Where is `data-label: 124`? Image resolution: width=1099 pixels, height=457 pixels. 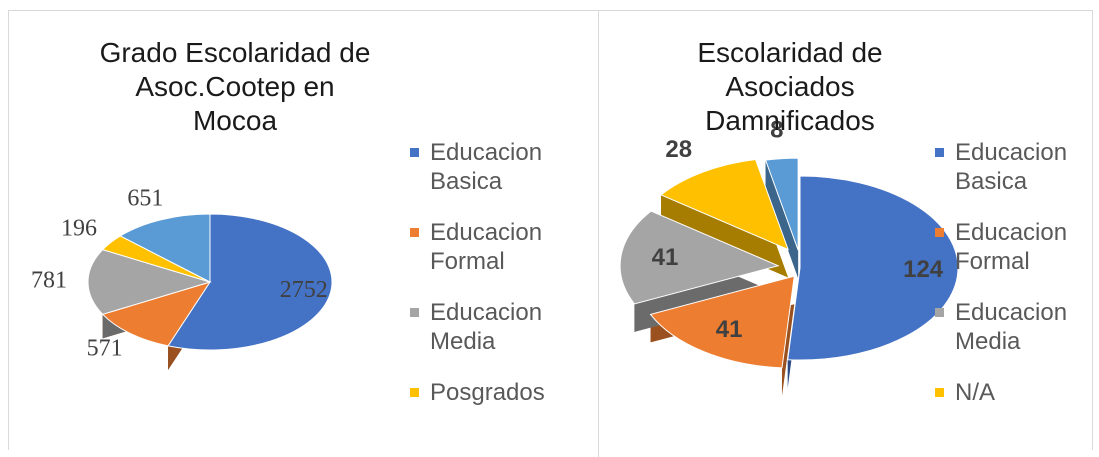 data-label: 124 is located at coordinates (923, 269).